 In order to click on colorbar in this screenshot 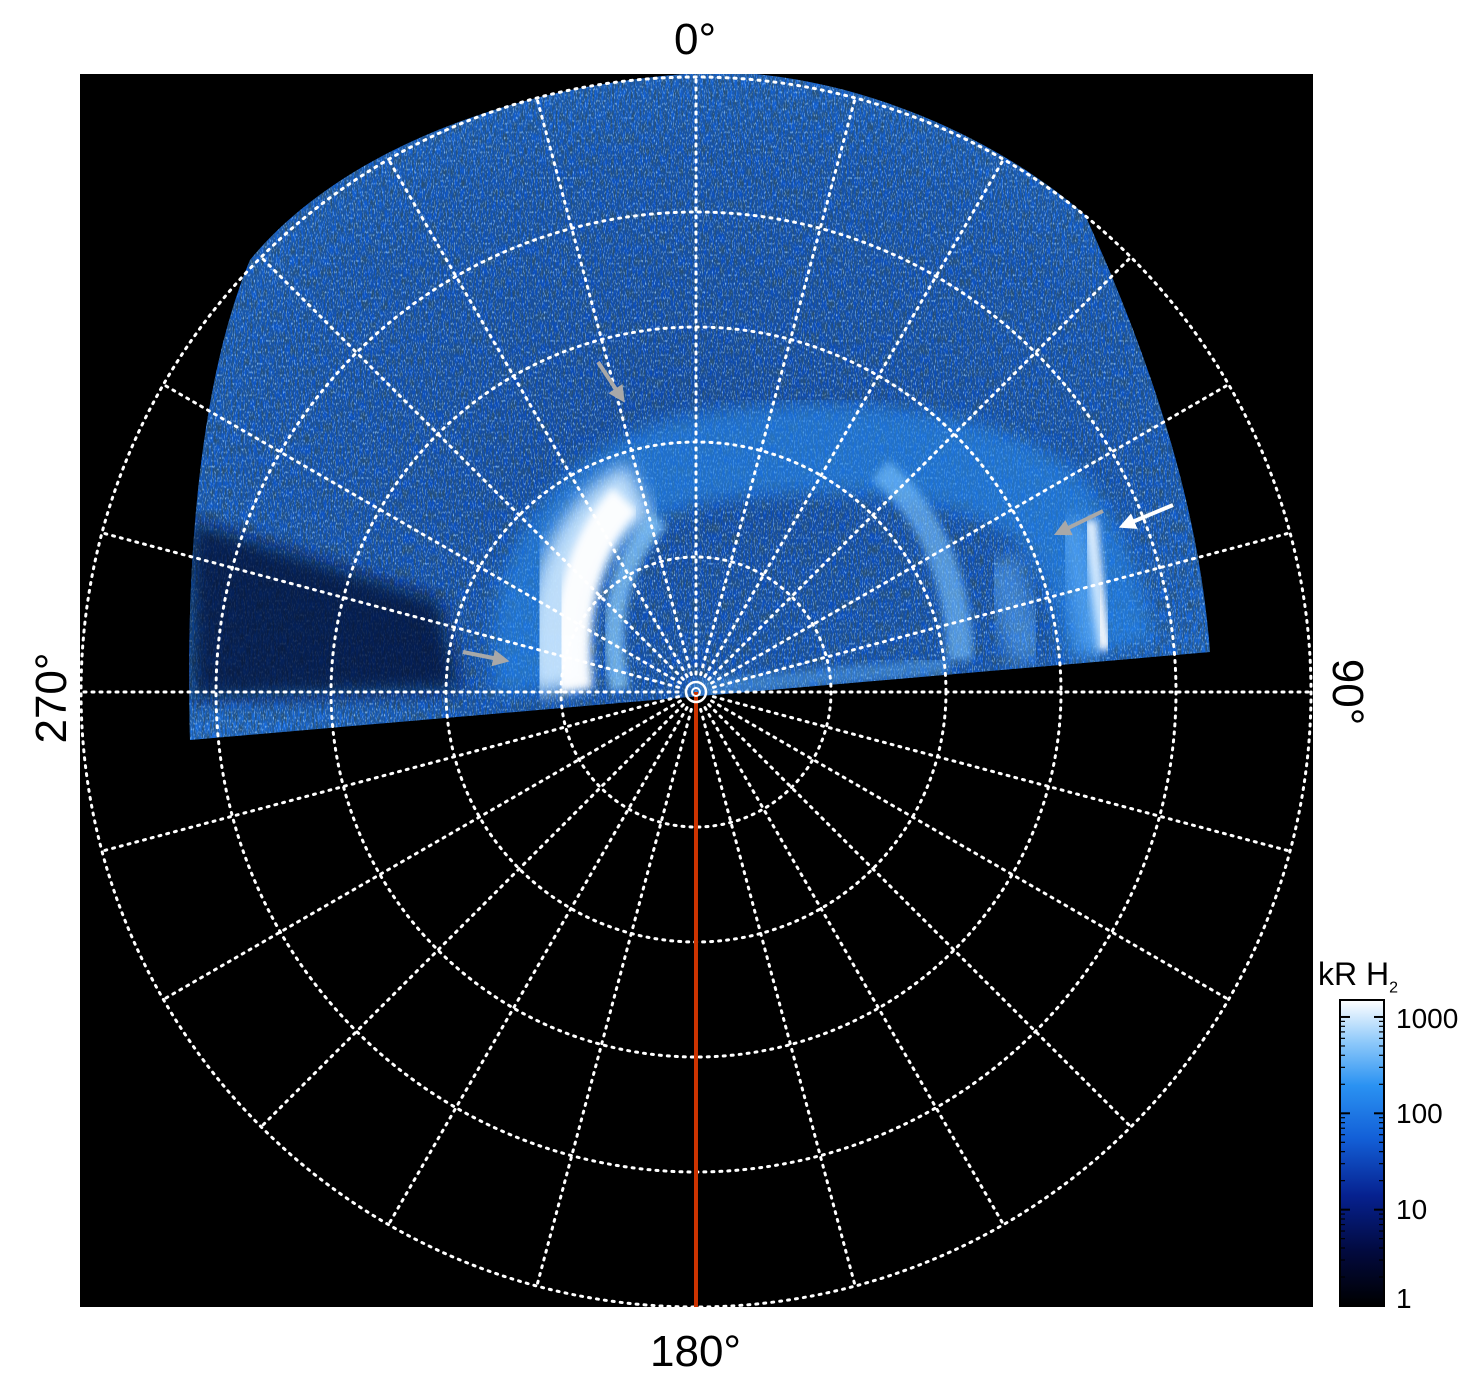, I will do `click(1362, 1153)`.